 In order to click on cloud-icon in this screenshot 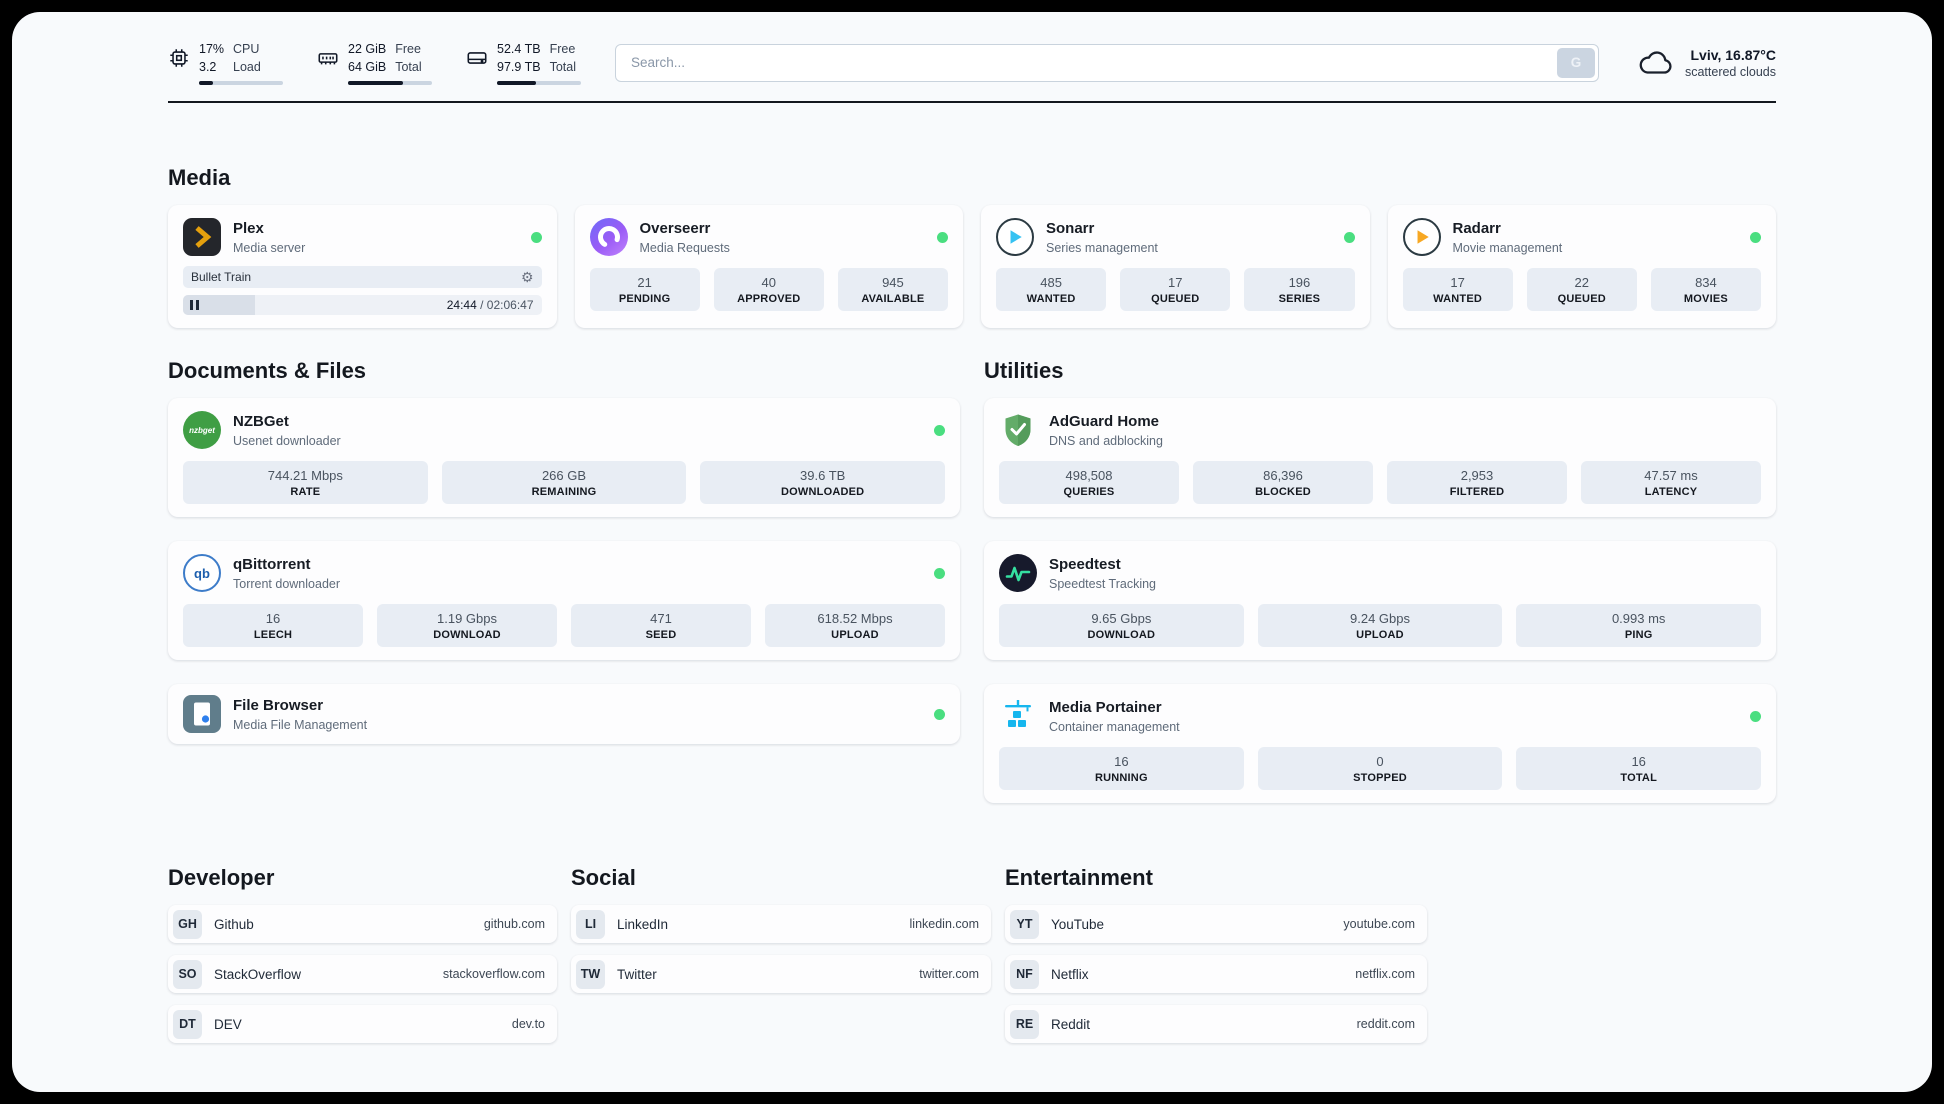, I will do `click(1655, 62)`.